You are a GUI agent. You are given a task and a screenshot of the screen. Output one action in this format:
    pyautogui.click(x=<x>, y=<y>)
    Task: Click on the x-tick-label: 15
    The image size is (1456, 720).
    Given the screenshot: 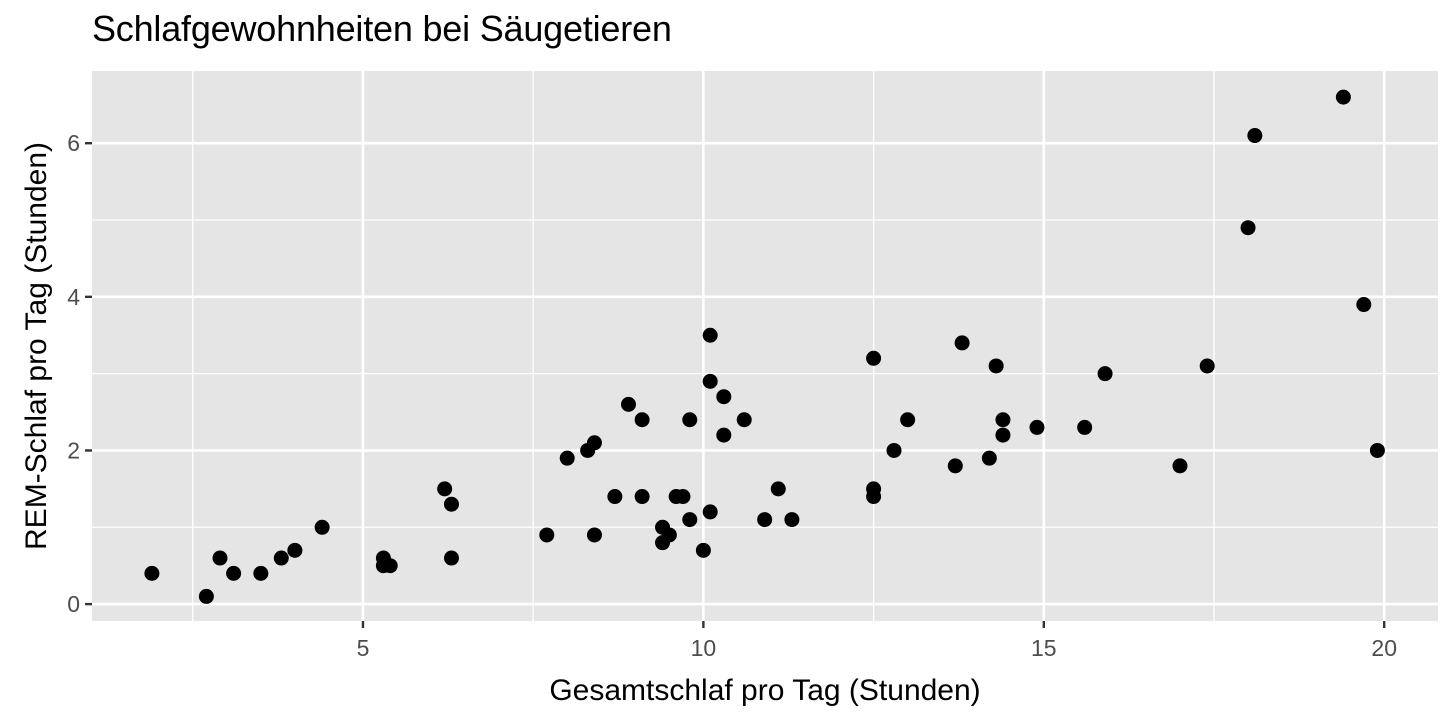 What is the action you would take?
    pyautogui.click(x=1044, y=648)
    